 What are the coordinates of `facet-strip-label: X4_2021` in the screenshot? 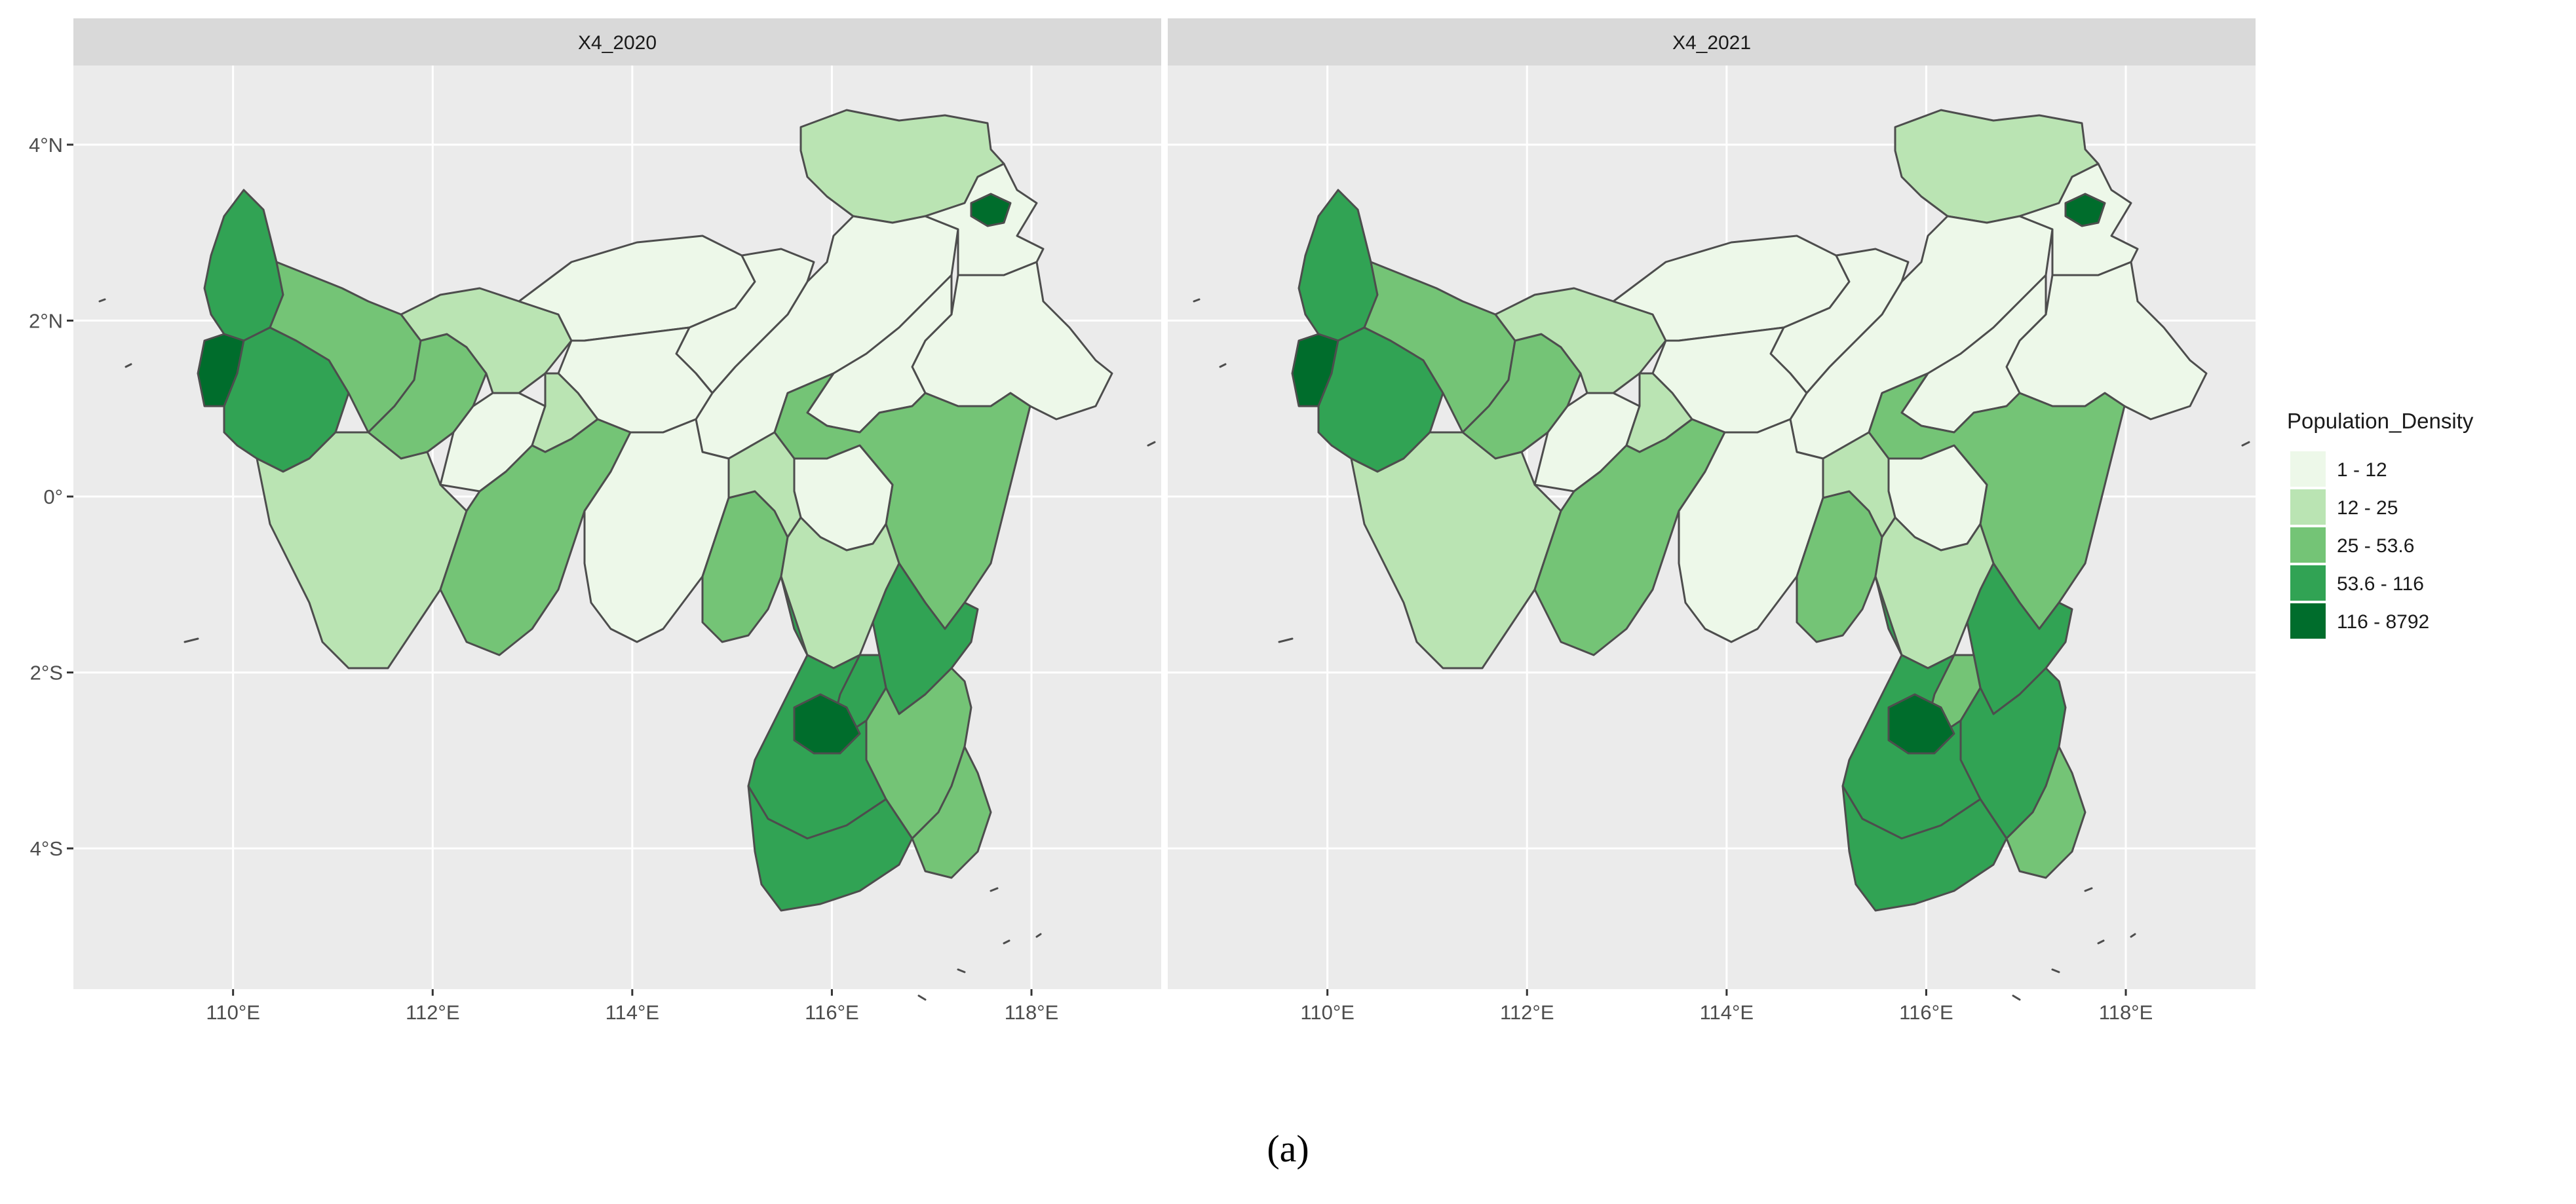 It's located at (1711, 43).